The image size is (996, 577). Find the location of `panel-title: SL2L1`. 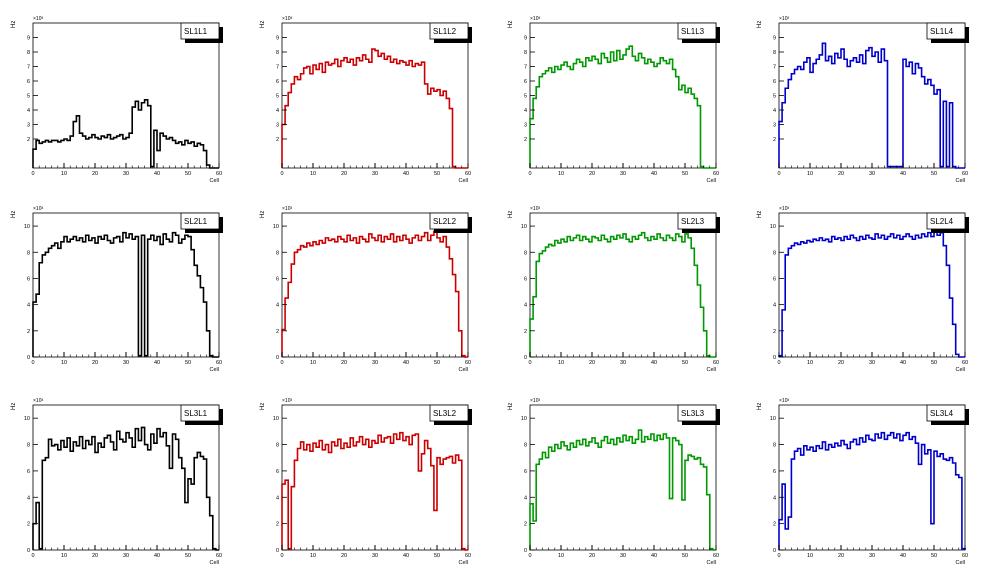

panel-title: SL2L1 is located at coordinates (196, 221).